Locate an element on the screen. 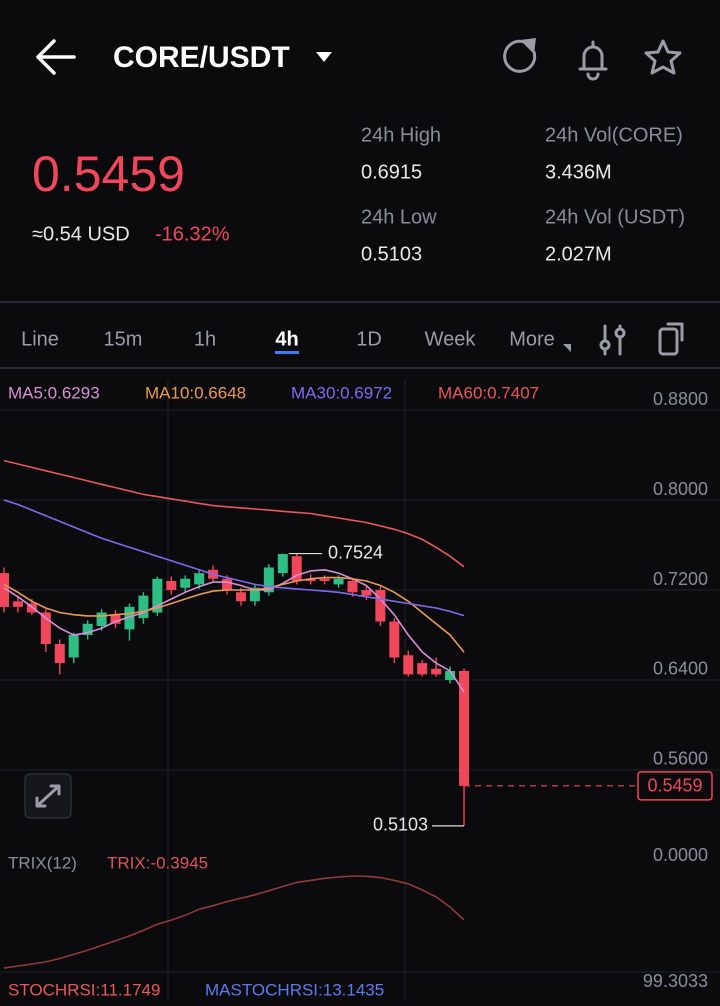 This screenshot has height=1006, width=720. pair-dropdown-caret is located at coordinates (324, 57).